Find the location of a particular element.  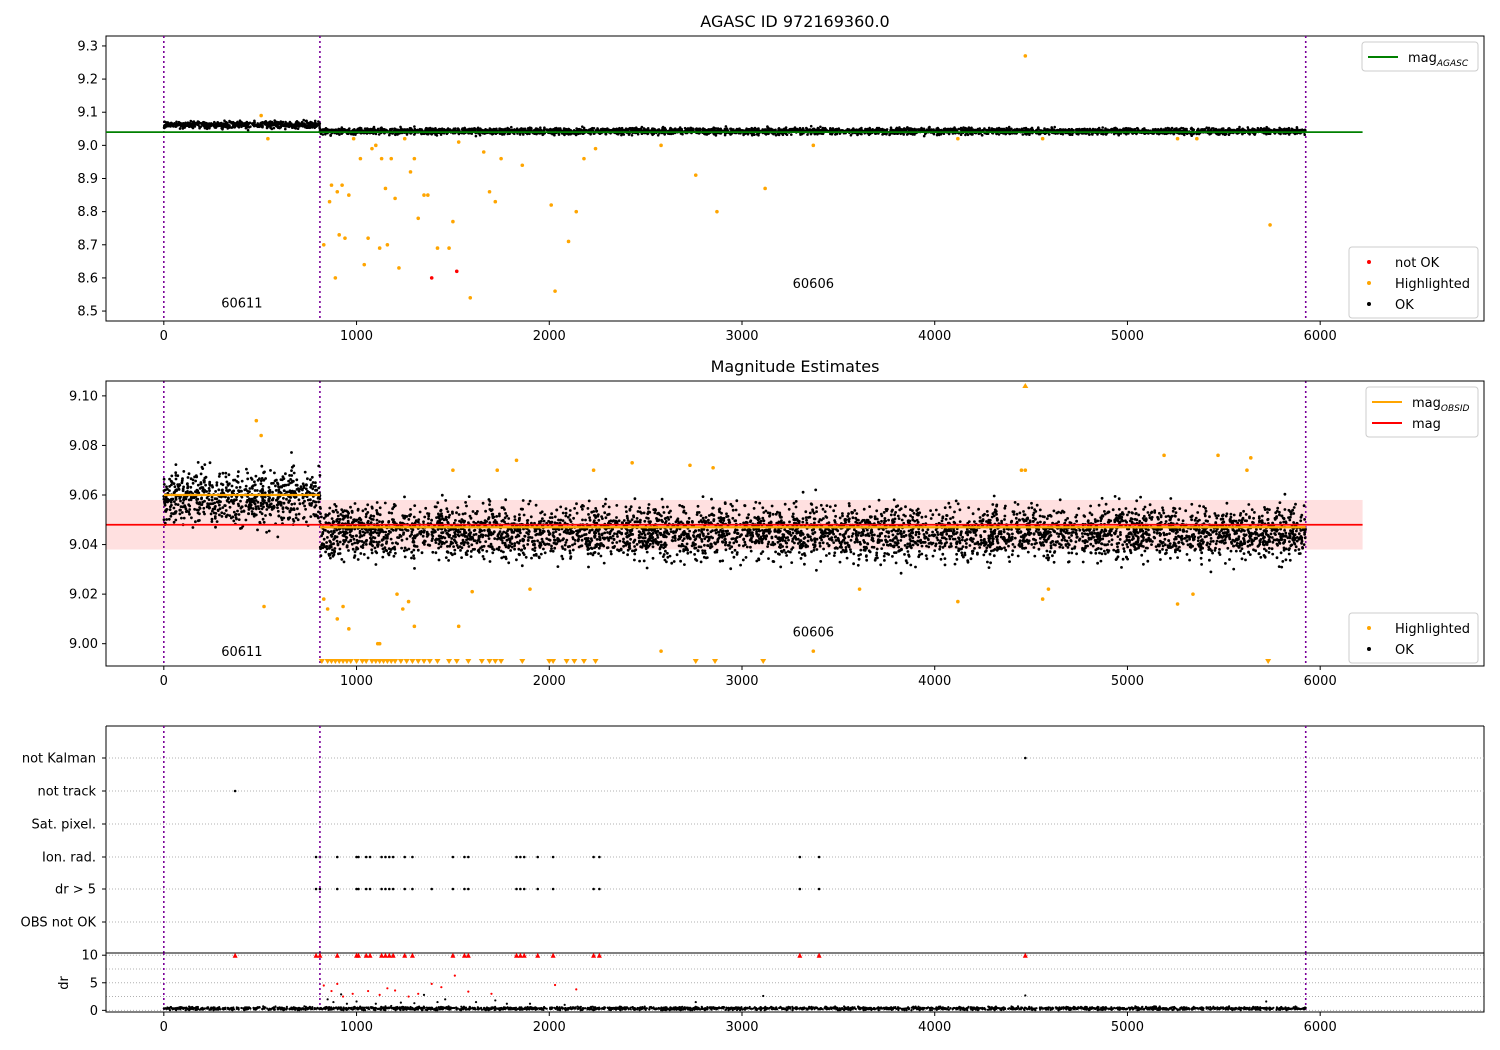

x-tick-label: 5000 is located at coordinates (1127, 336).